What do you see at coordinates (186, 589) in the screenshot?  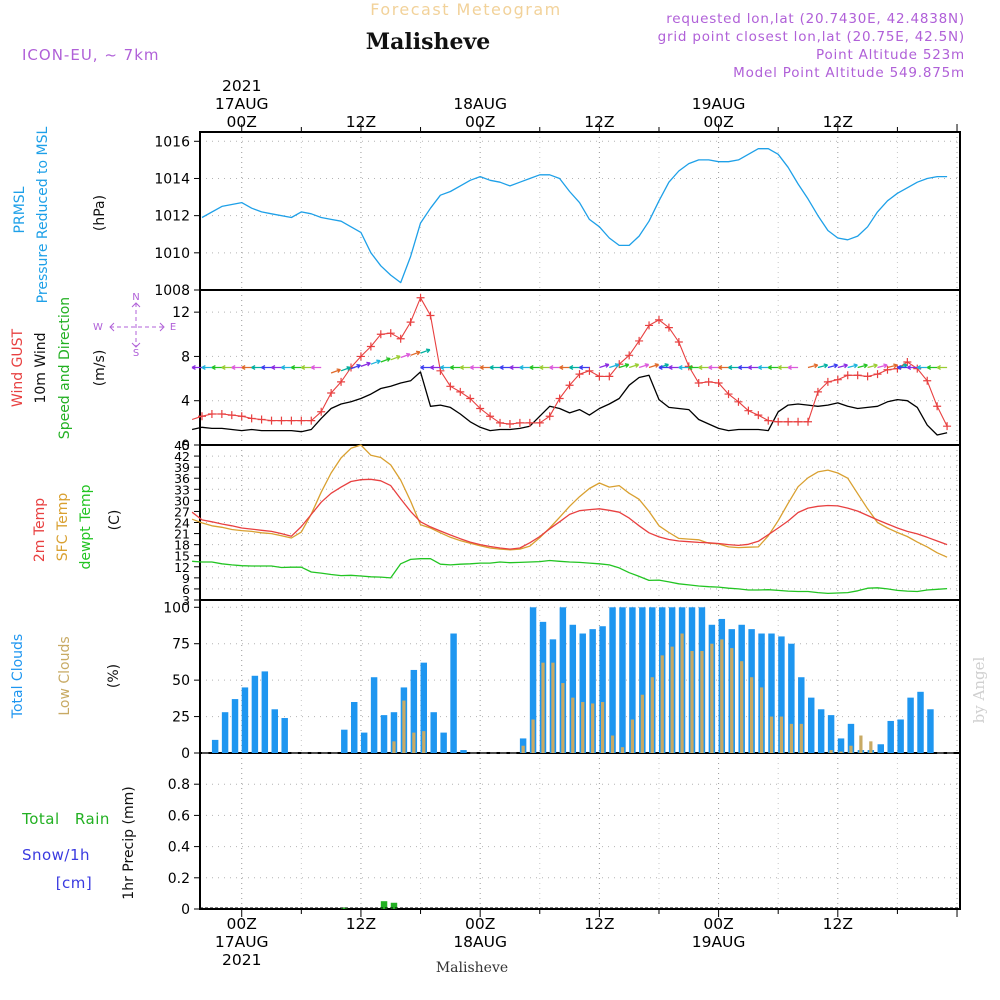 I see `ytick-label: 6` at bounding box center [186, 589].